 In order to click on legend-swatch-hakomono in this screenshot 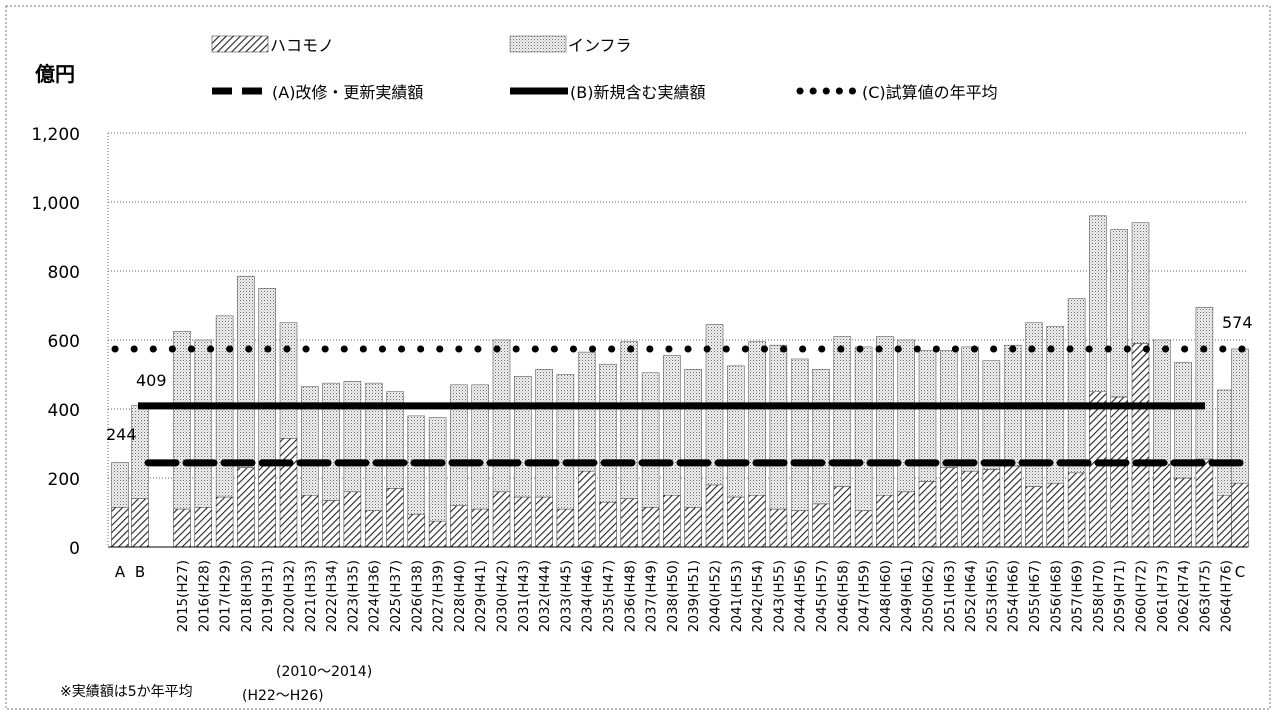, I will do `click(240, 44)`.